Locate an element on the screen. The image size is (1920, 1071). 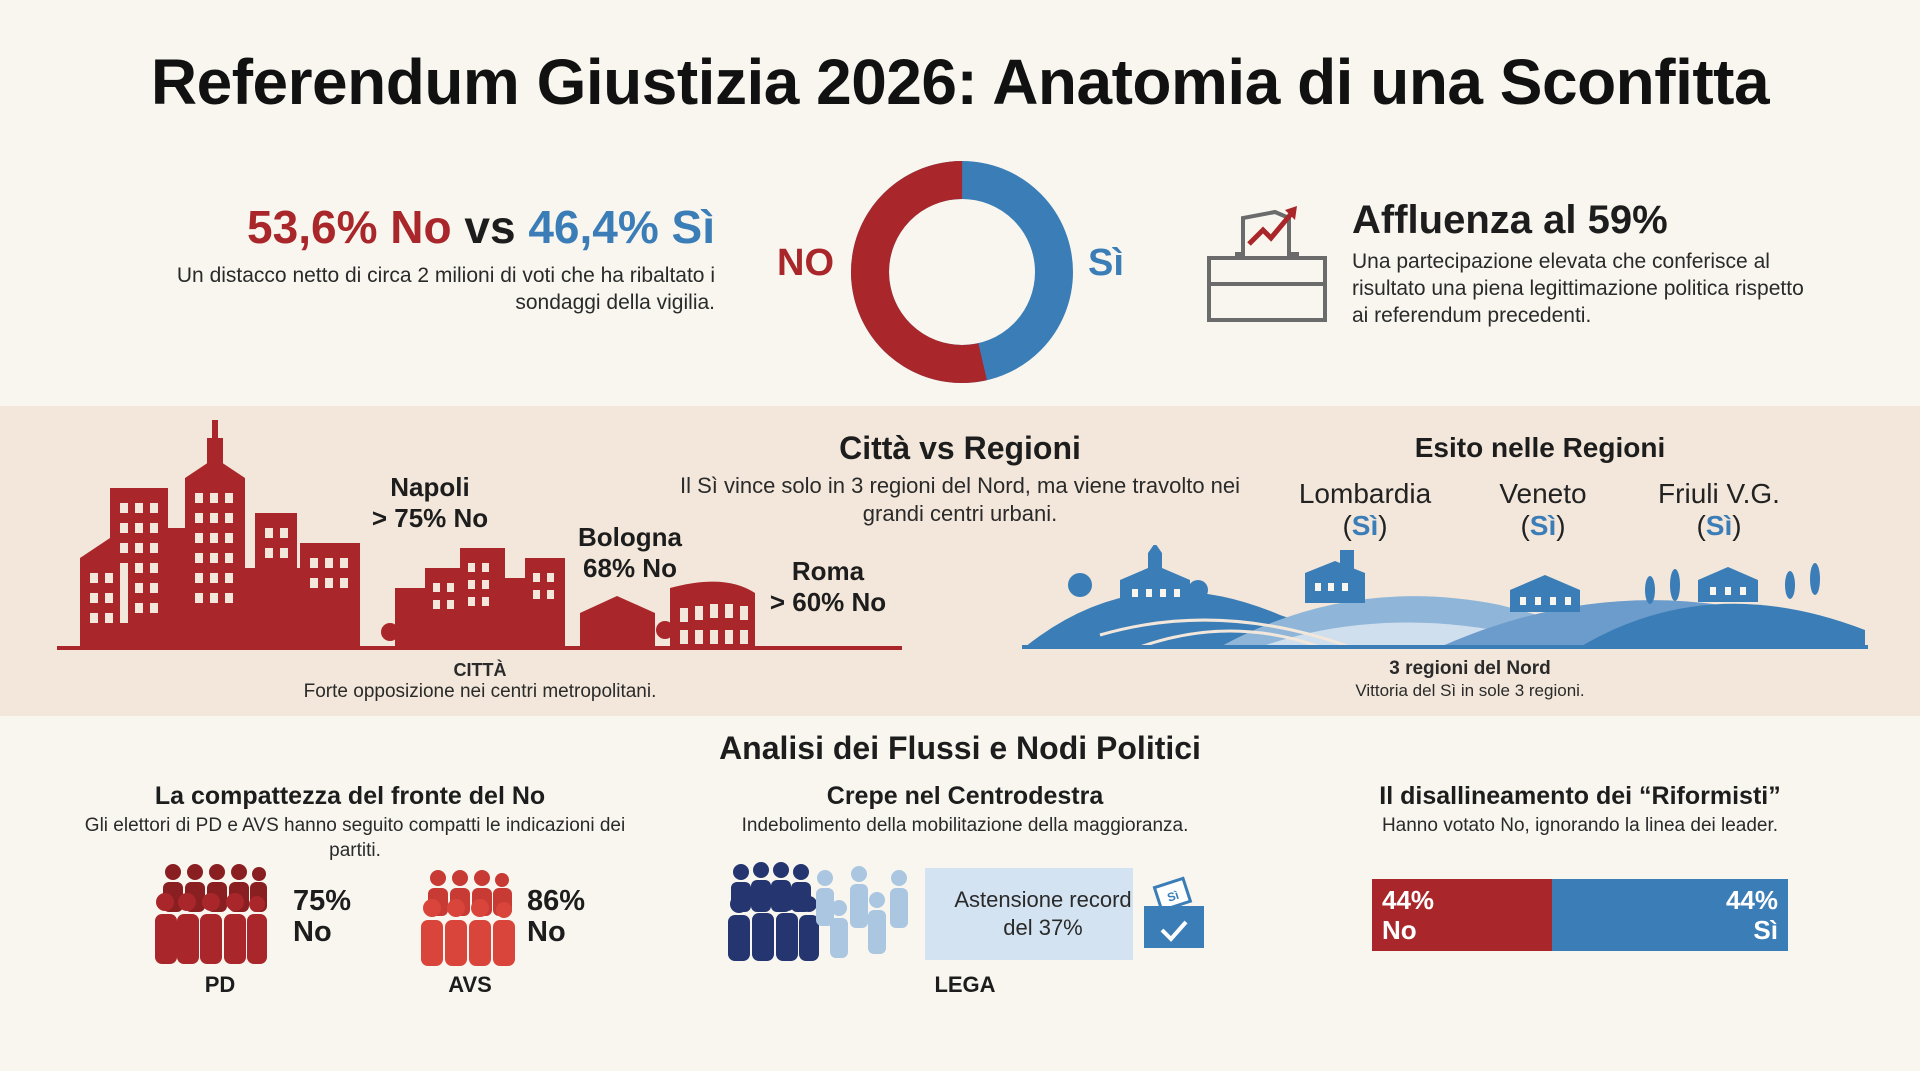
regions-hills-illustration is located at coordinates (1445, 597).